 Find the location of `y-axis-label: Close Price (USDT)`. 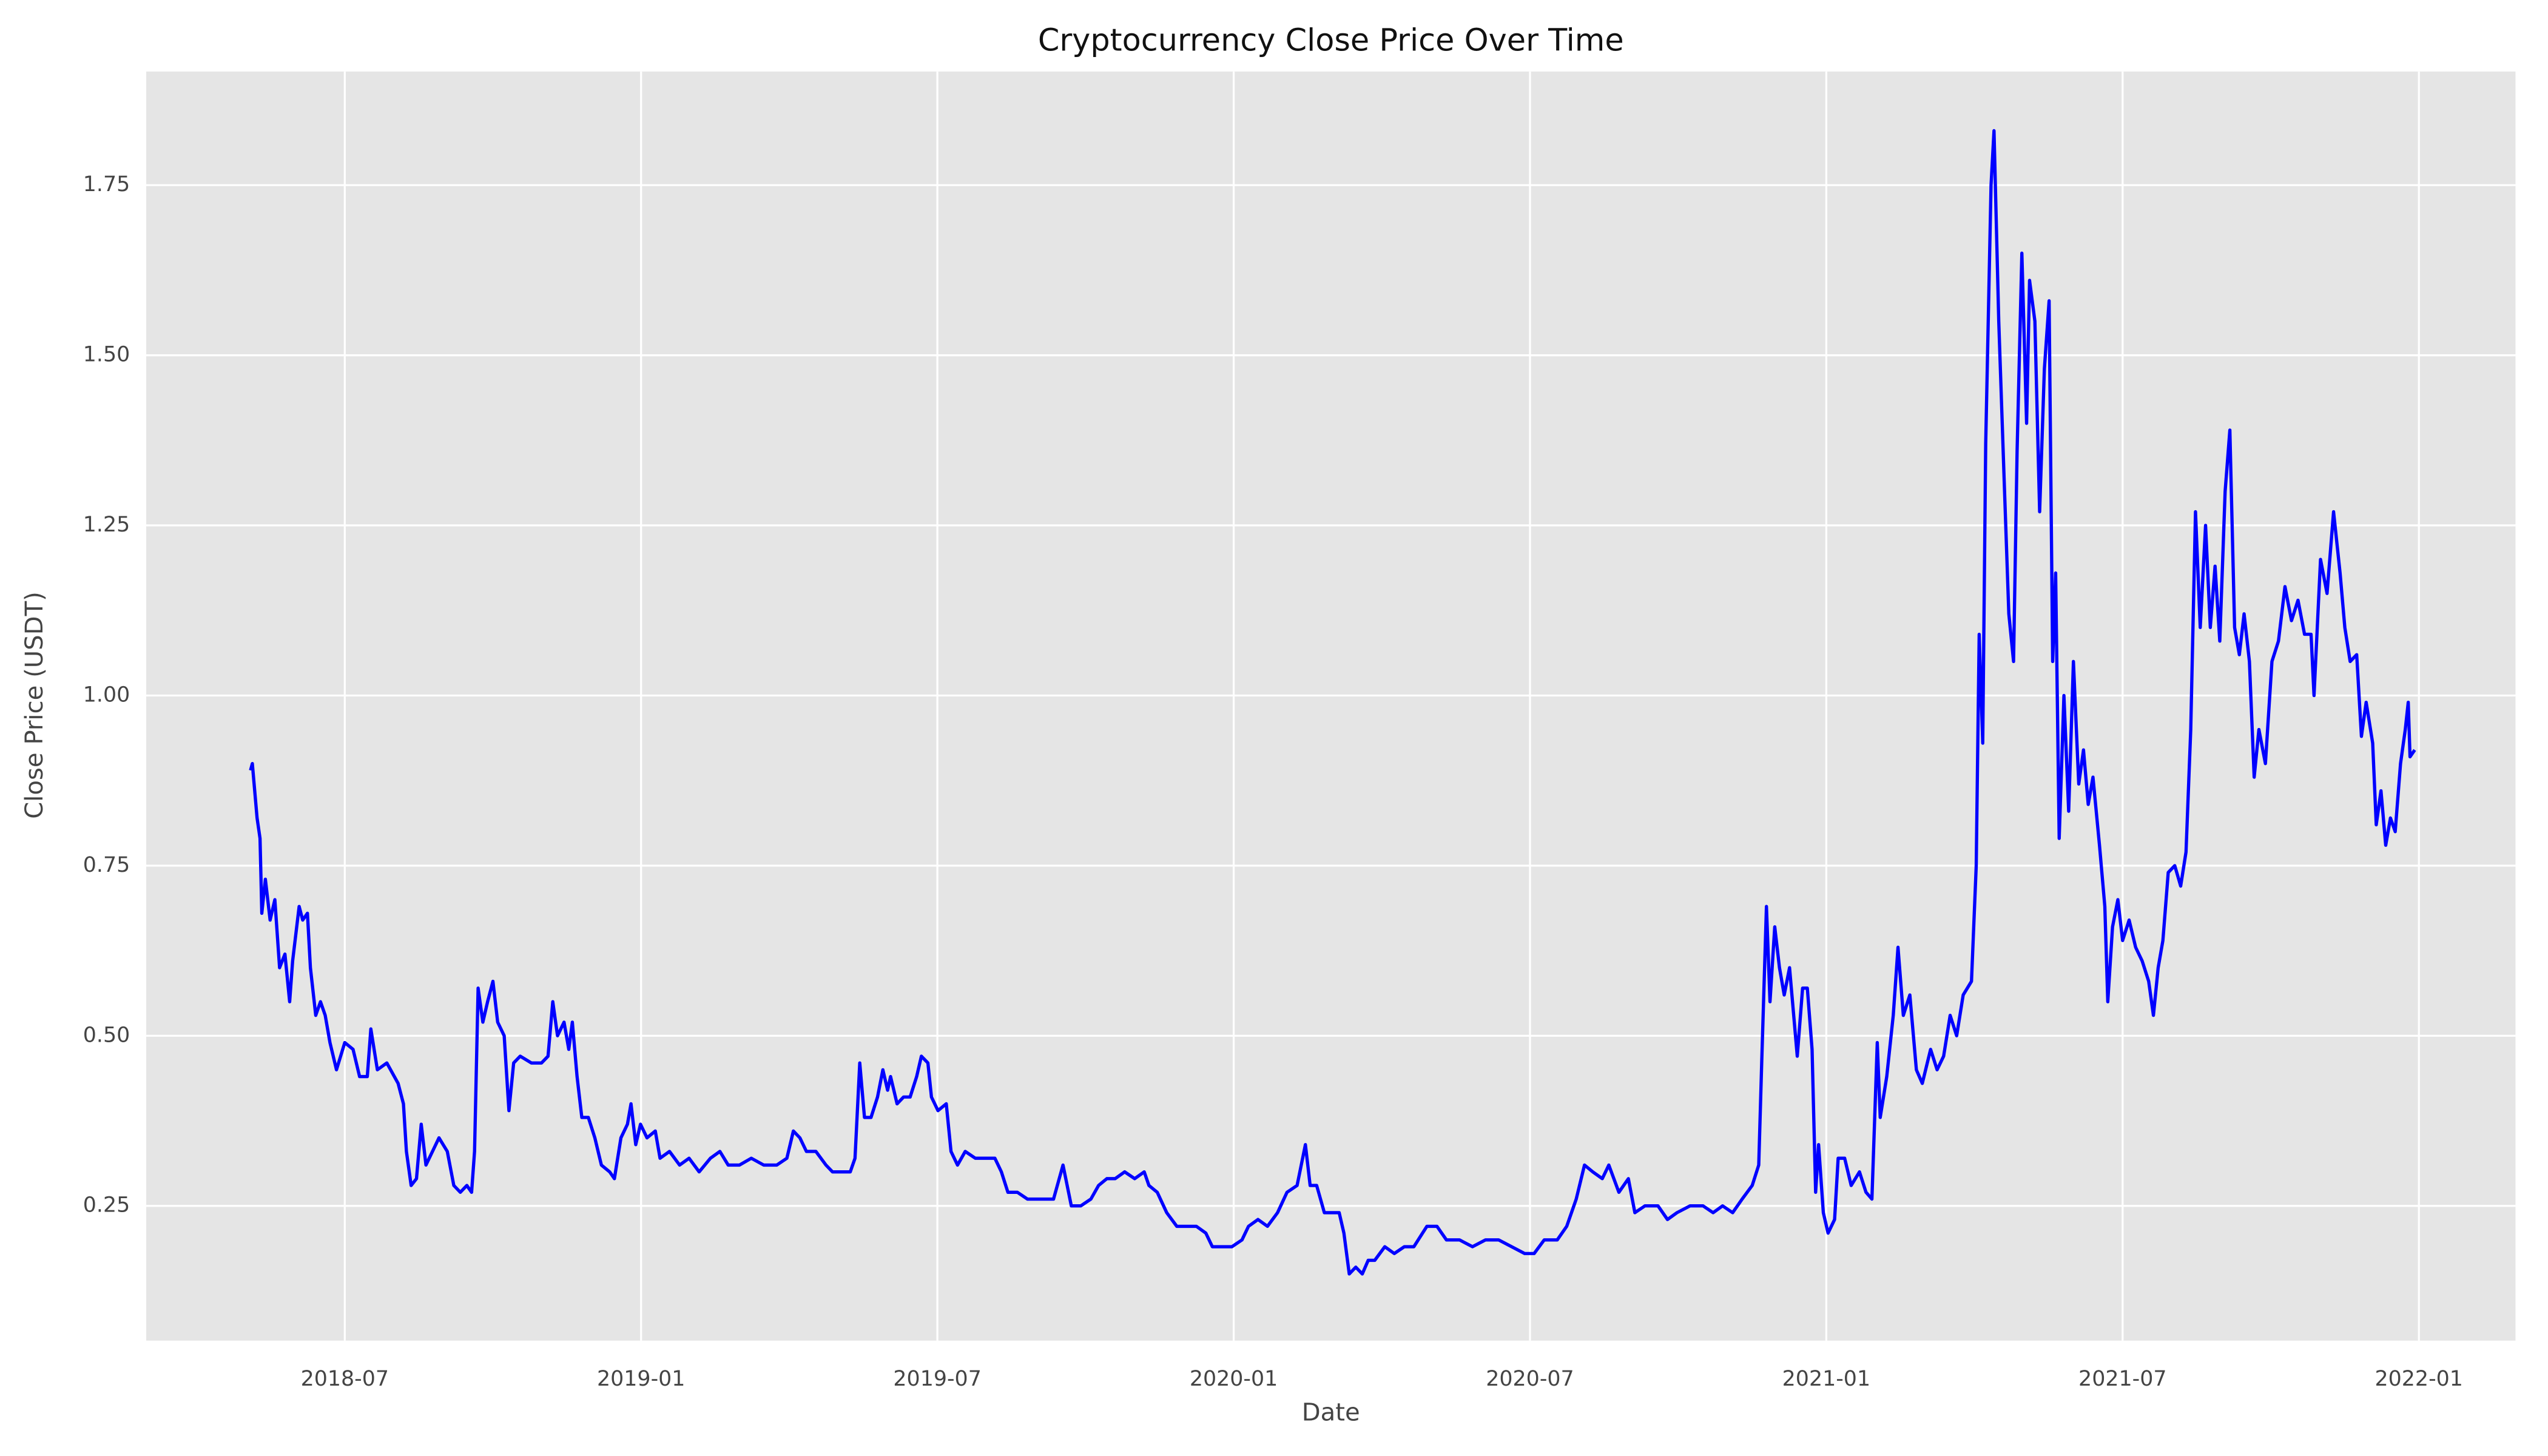

y-axis-label: Close Price (USDT) is located at coordinates (35, 705).